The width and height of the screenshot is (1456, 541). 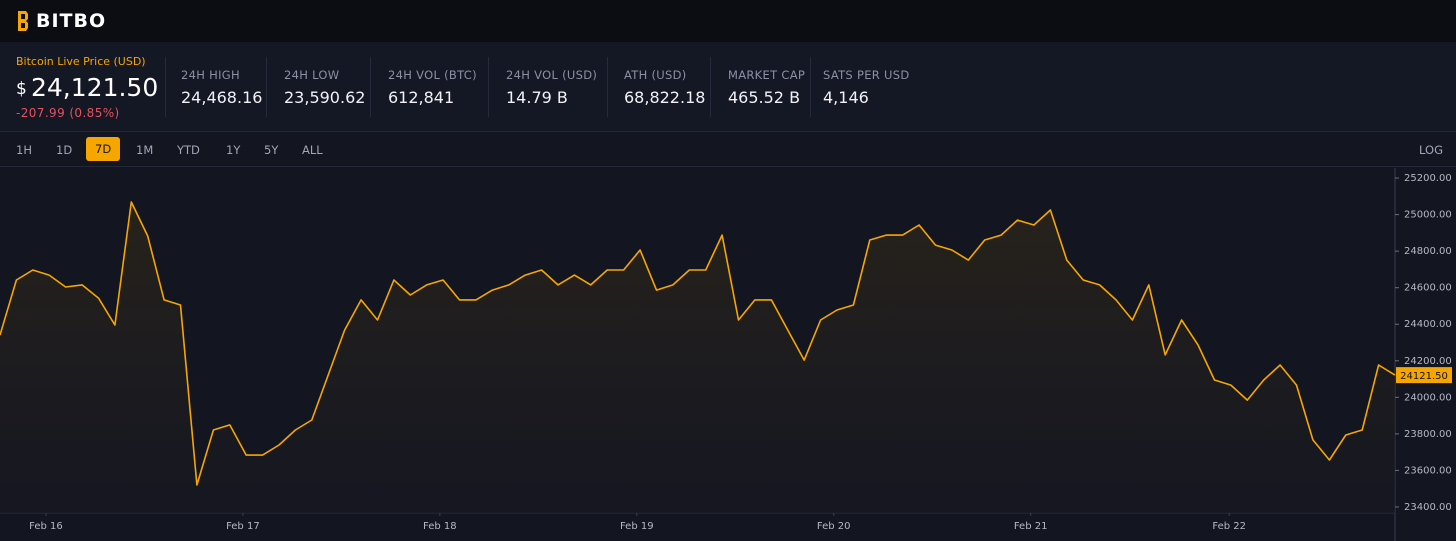 I want to click on y-tick-label: 25000.00, so click(x=1428, y=215).